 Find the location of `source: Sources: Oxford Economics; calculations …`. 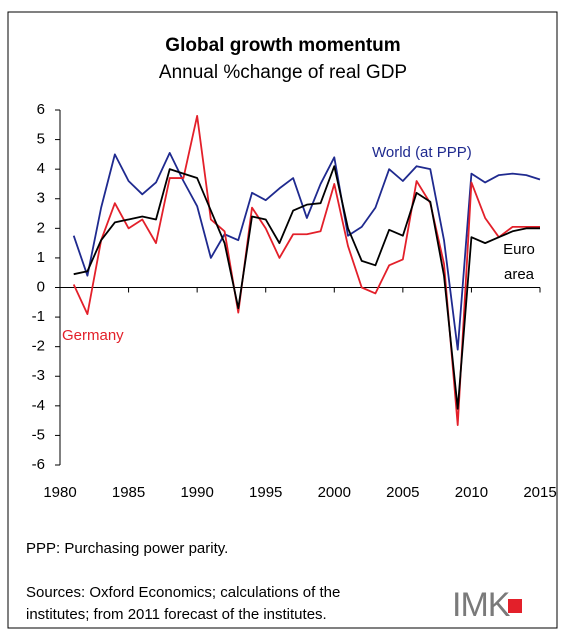

source: Sources: Oxford Economics; calculations … is located at coordinates (183, 603).